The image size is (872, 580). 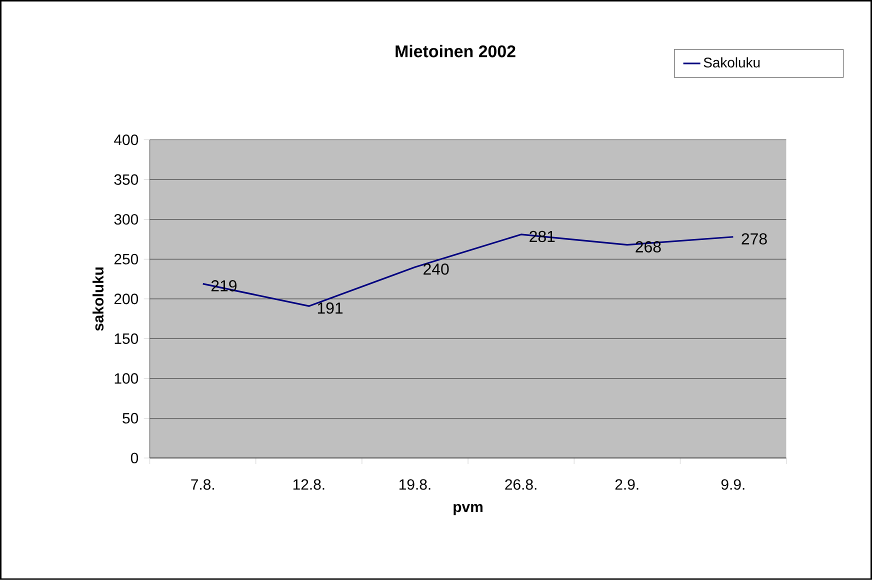 What do you see at coordinates (126, 378) in the screenshot?
I see `y-tick-label: 100` at bounding box center [126, 378].